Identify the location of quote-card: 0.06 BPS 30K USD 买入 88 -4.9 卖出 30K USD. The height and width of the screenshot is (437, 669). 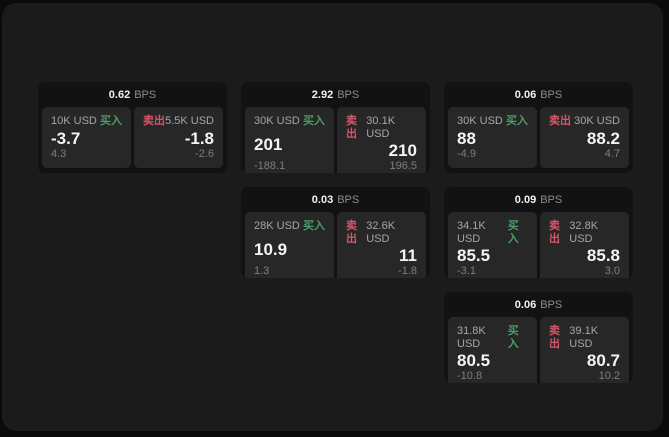
(538, 127).